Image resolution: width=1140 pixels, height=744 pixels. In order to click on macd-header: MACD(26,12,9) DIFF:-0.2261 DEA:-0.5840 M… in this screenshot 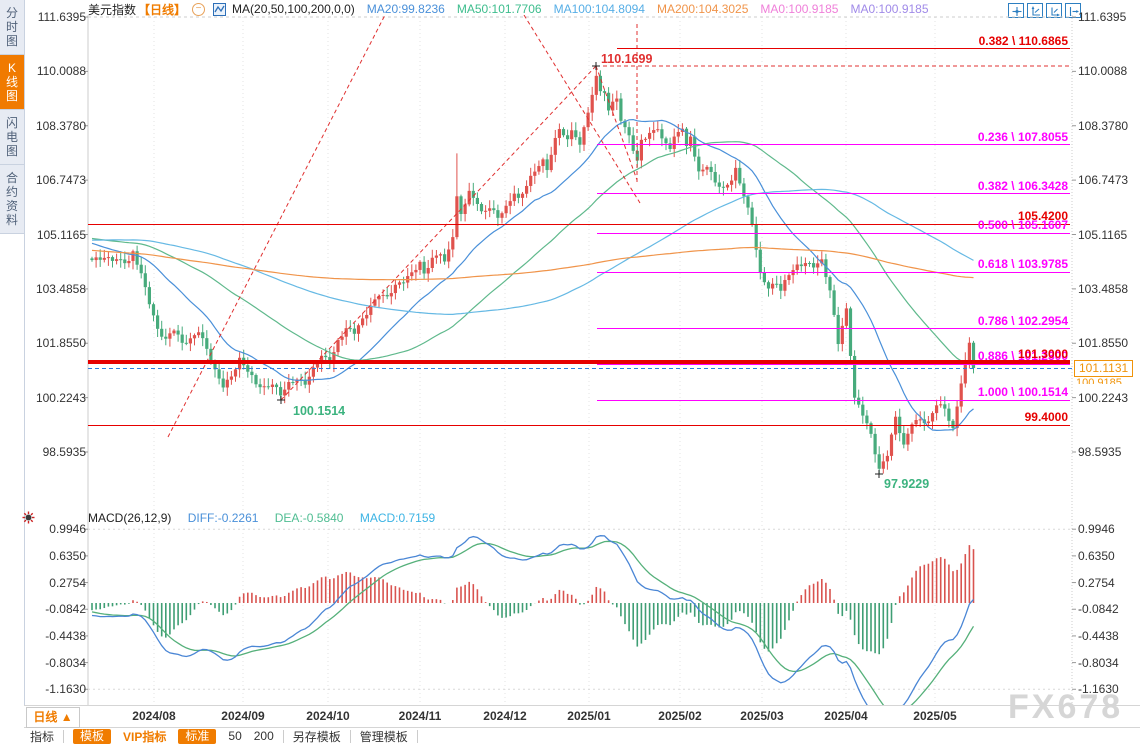, I will do `click(268, 518)`.